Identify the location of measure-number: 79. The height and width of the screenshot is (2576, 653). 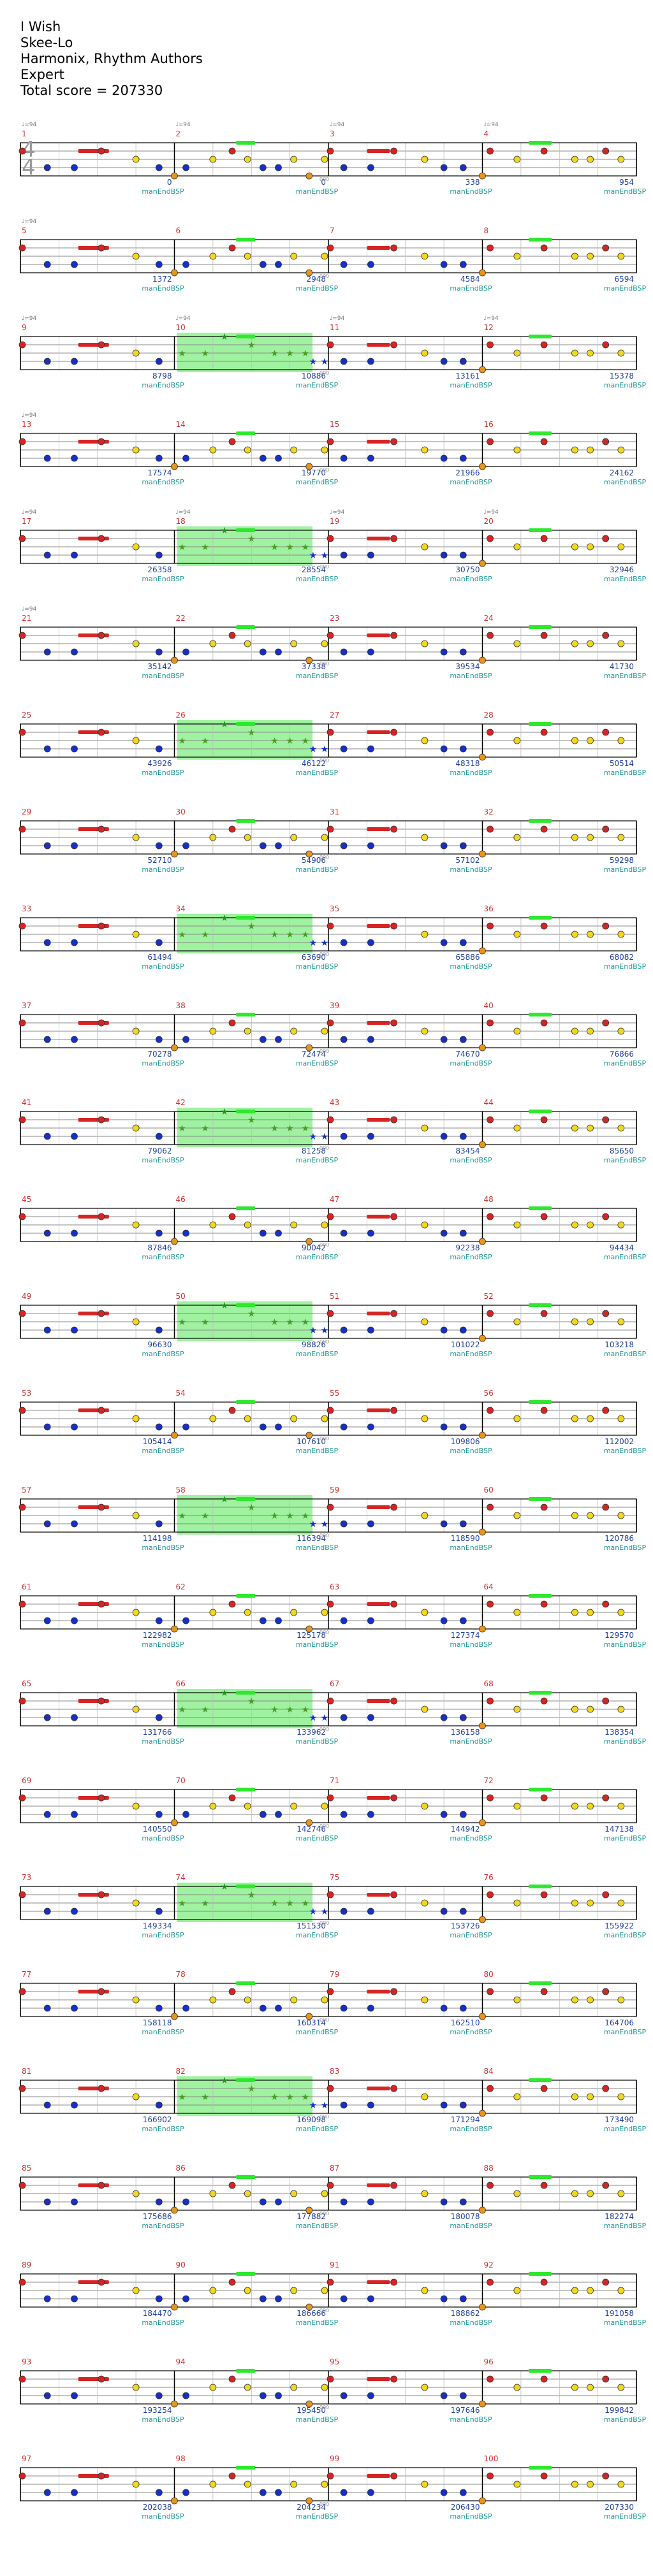
(335, 1974).